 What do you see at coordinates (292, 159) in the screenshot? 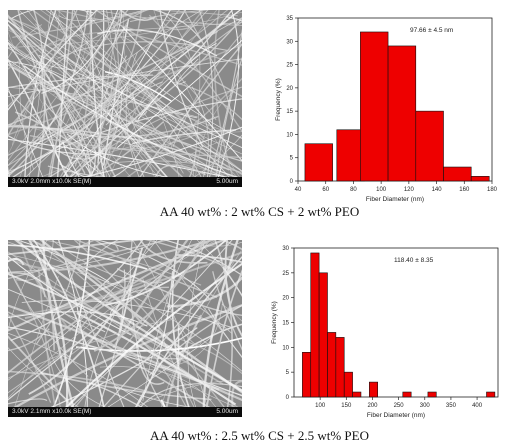
I see `y-tick-label: 5` at bounding box center [292, 159].